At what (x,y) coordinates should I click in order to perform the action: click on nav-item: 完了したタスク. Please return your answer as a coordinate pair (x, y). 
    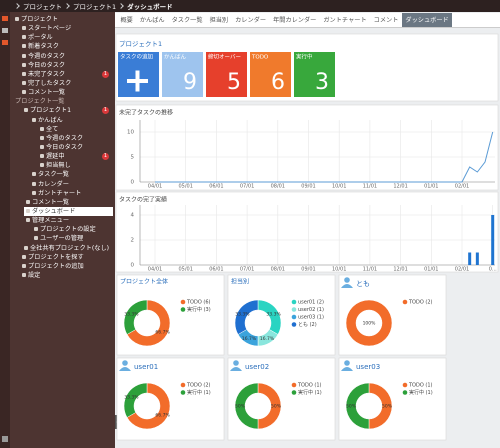
    Looking at the image, I should click on (66, 83).